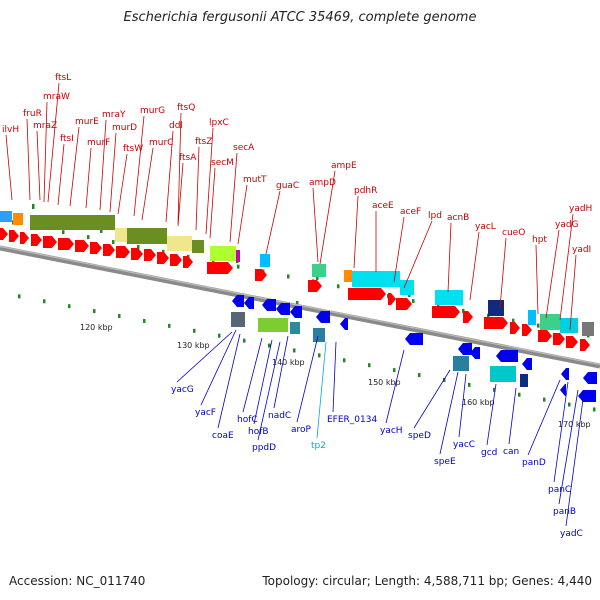 The height and width of the screenshot is (600, 600). I want to click on scale-label: 140 kbp, so click(288, 362).